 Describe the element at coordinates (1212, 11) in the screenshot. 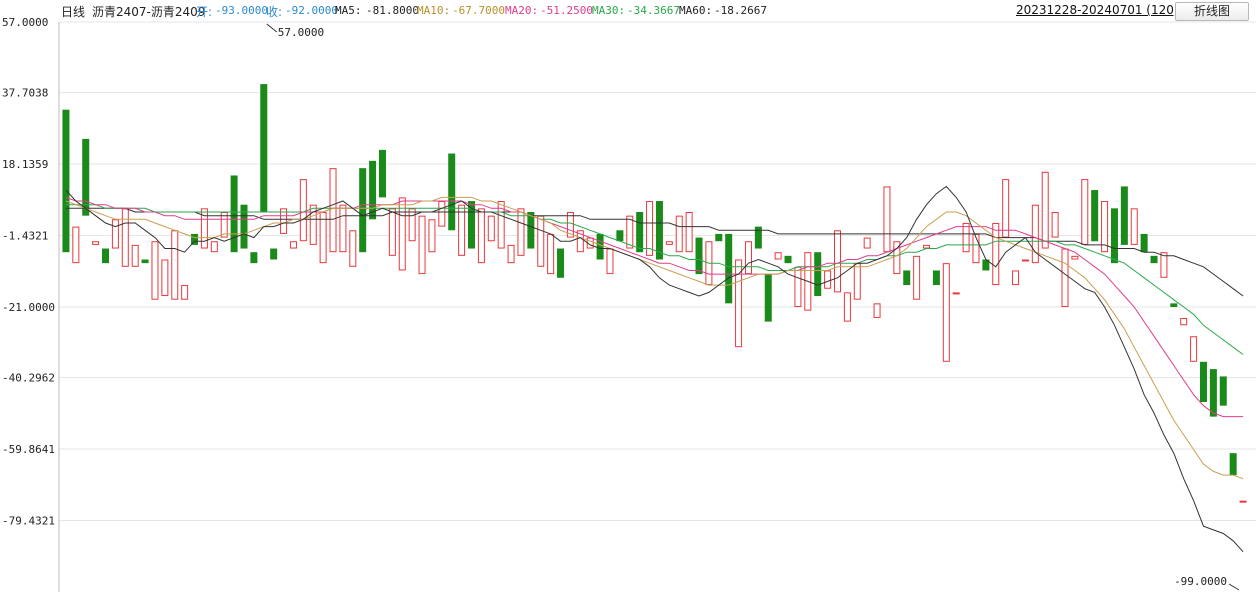

I see `line-chart-toggle-button: 折线图` at that location.